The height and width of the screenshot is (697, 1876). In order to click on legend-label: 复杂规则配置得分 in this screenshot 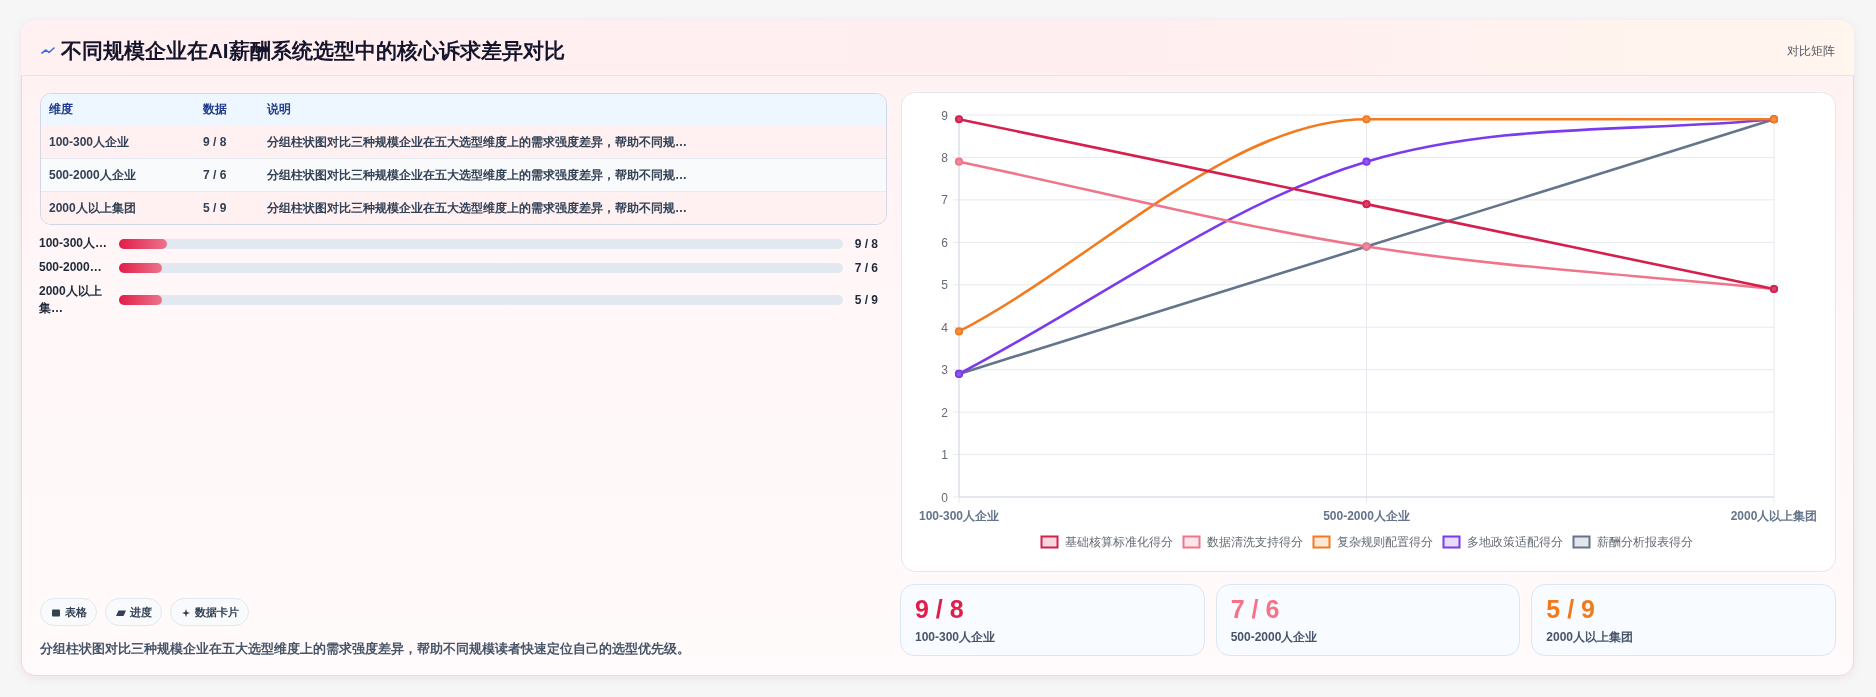, I will do `click(1384, 542)`.